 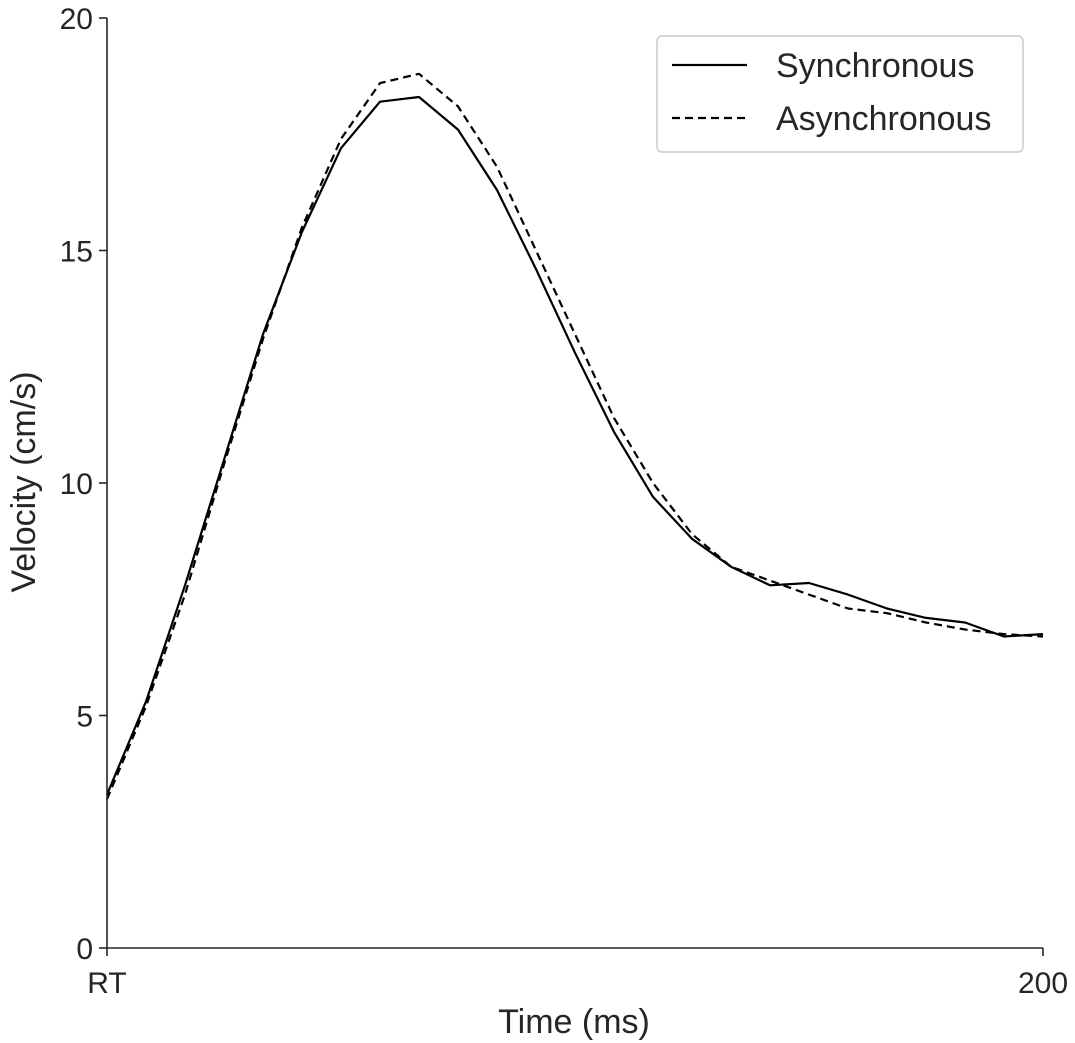 I want to click on y-tick-label: 10, so click(x=76, y=484).